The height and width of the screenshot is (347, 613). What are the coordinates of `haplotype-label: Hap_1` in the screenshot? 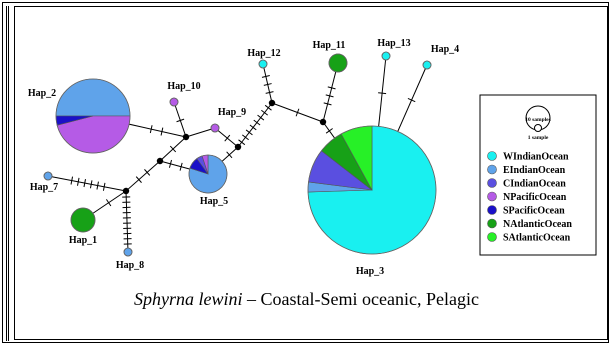 It's located at (83, 240).